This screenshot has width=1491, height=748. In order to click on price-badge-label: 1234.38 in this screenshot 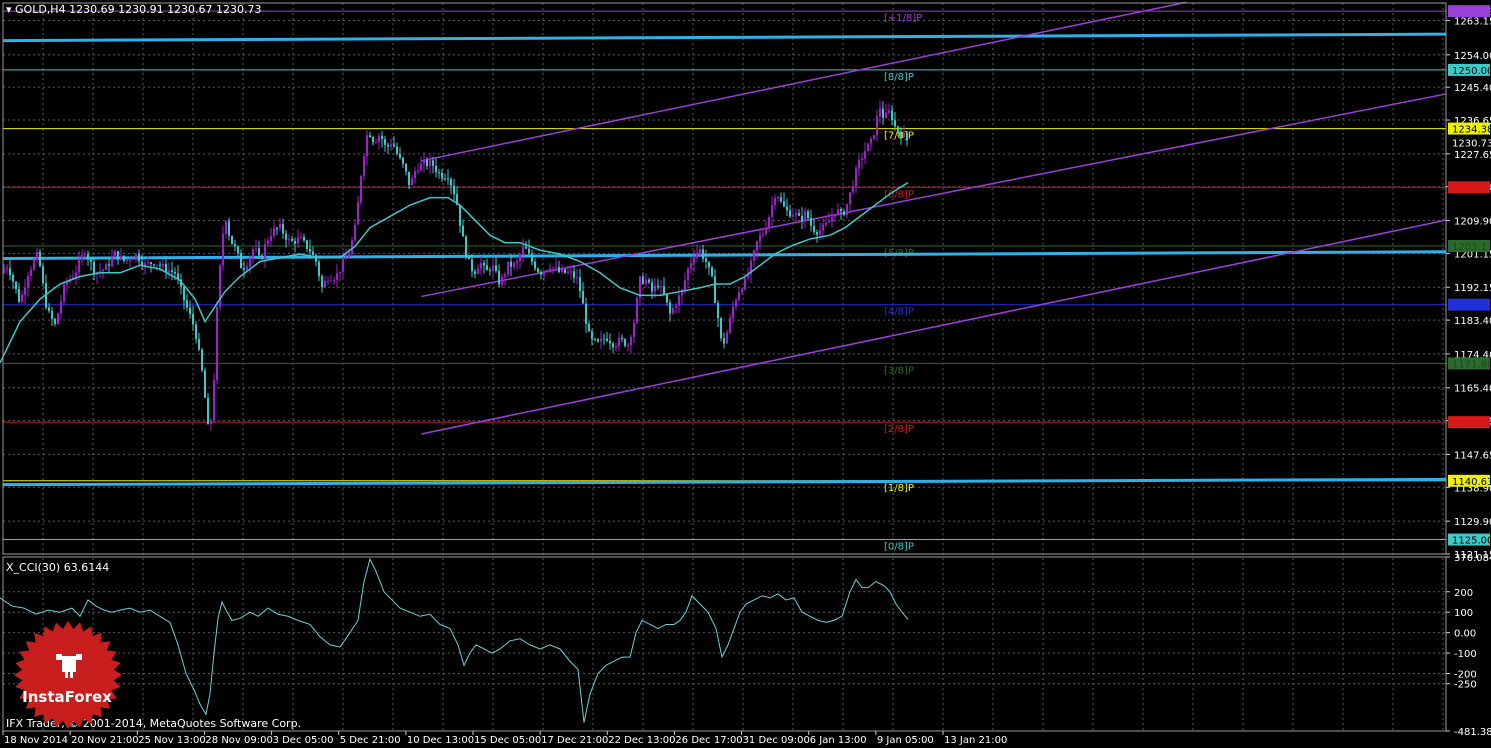, I will do `click(1471, 130)`.